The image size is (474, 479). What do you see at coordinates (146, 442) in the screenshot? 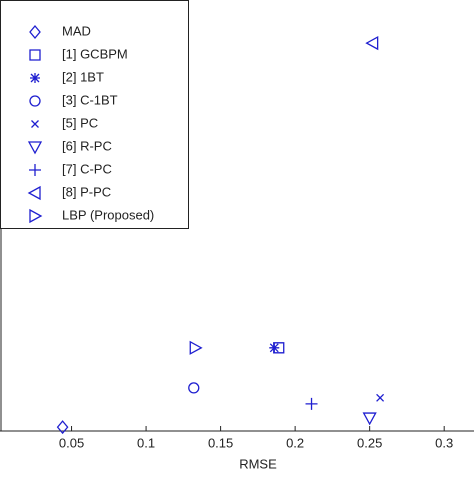
I see `x-tick-label: 0.1` at bounding box center [146, 442].